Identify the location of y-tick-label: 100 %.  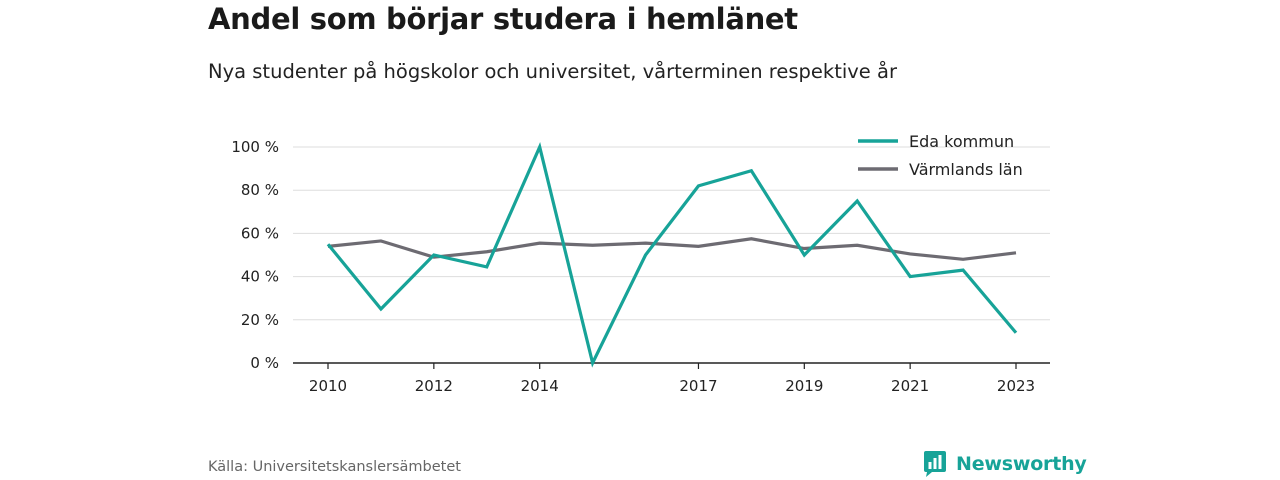
(255, 147).